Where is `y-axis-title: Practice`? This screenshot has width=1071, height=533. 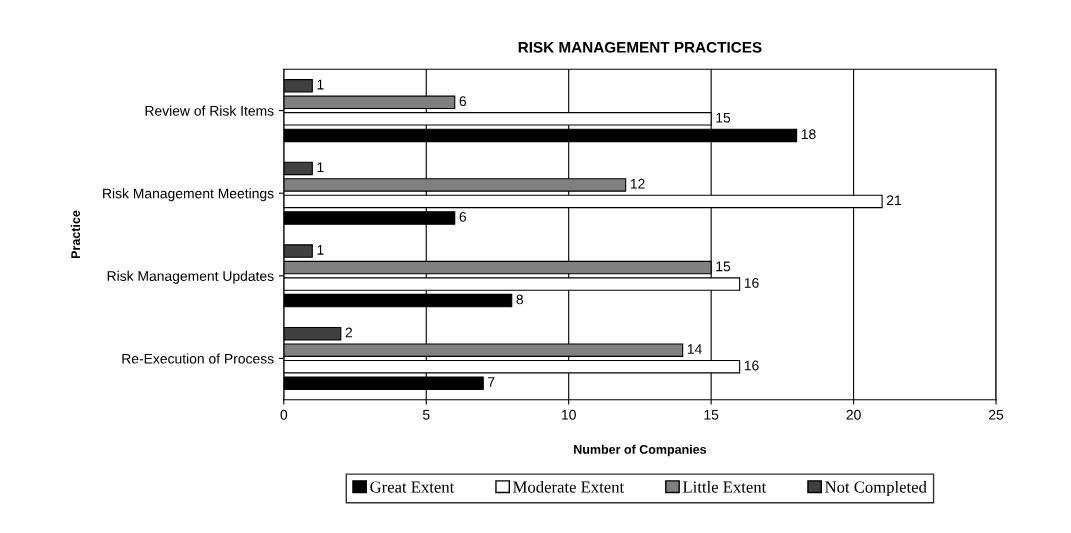
y-axis-title: Practice is located at coordinates (75, 234).